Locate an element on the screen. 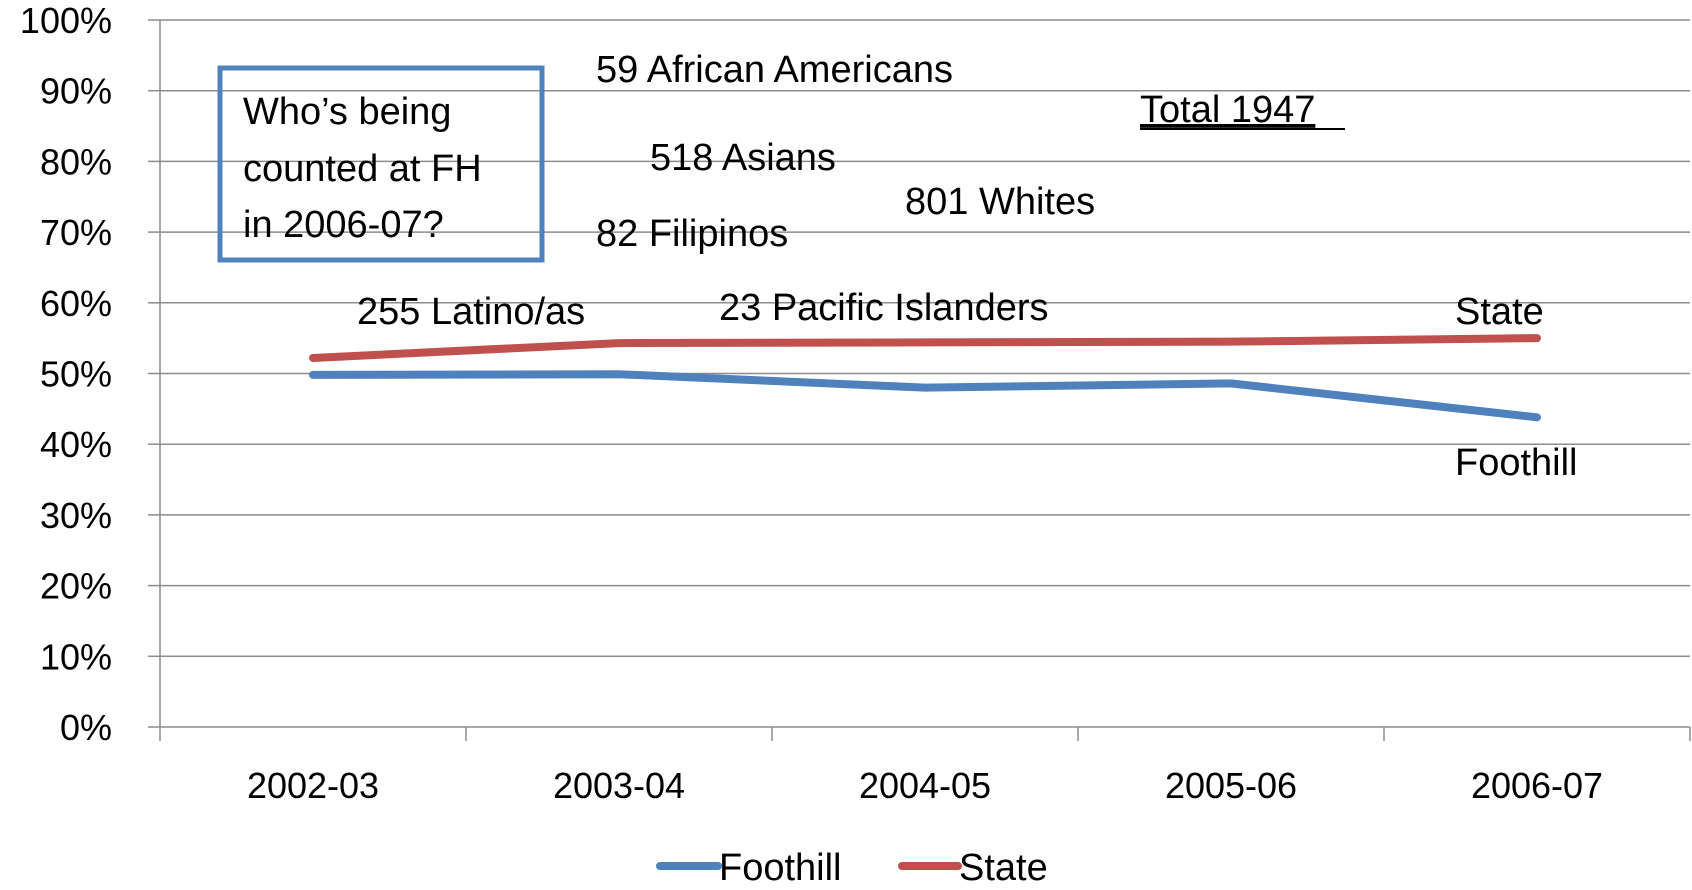  x-tick-label: 2003-04 is located at coordinates (619, 785).